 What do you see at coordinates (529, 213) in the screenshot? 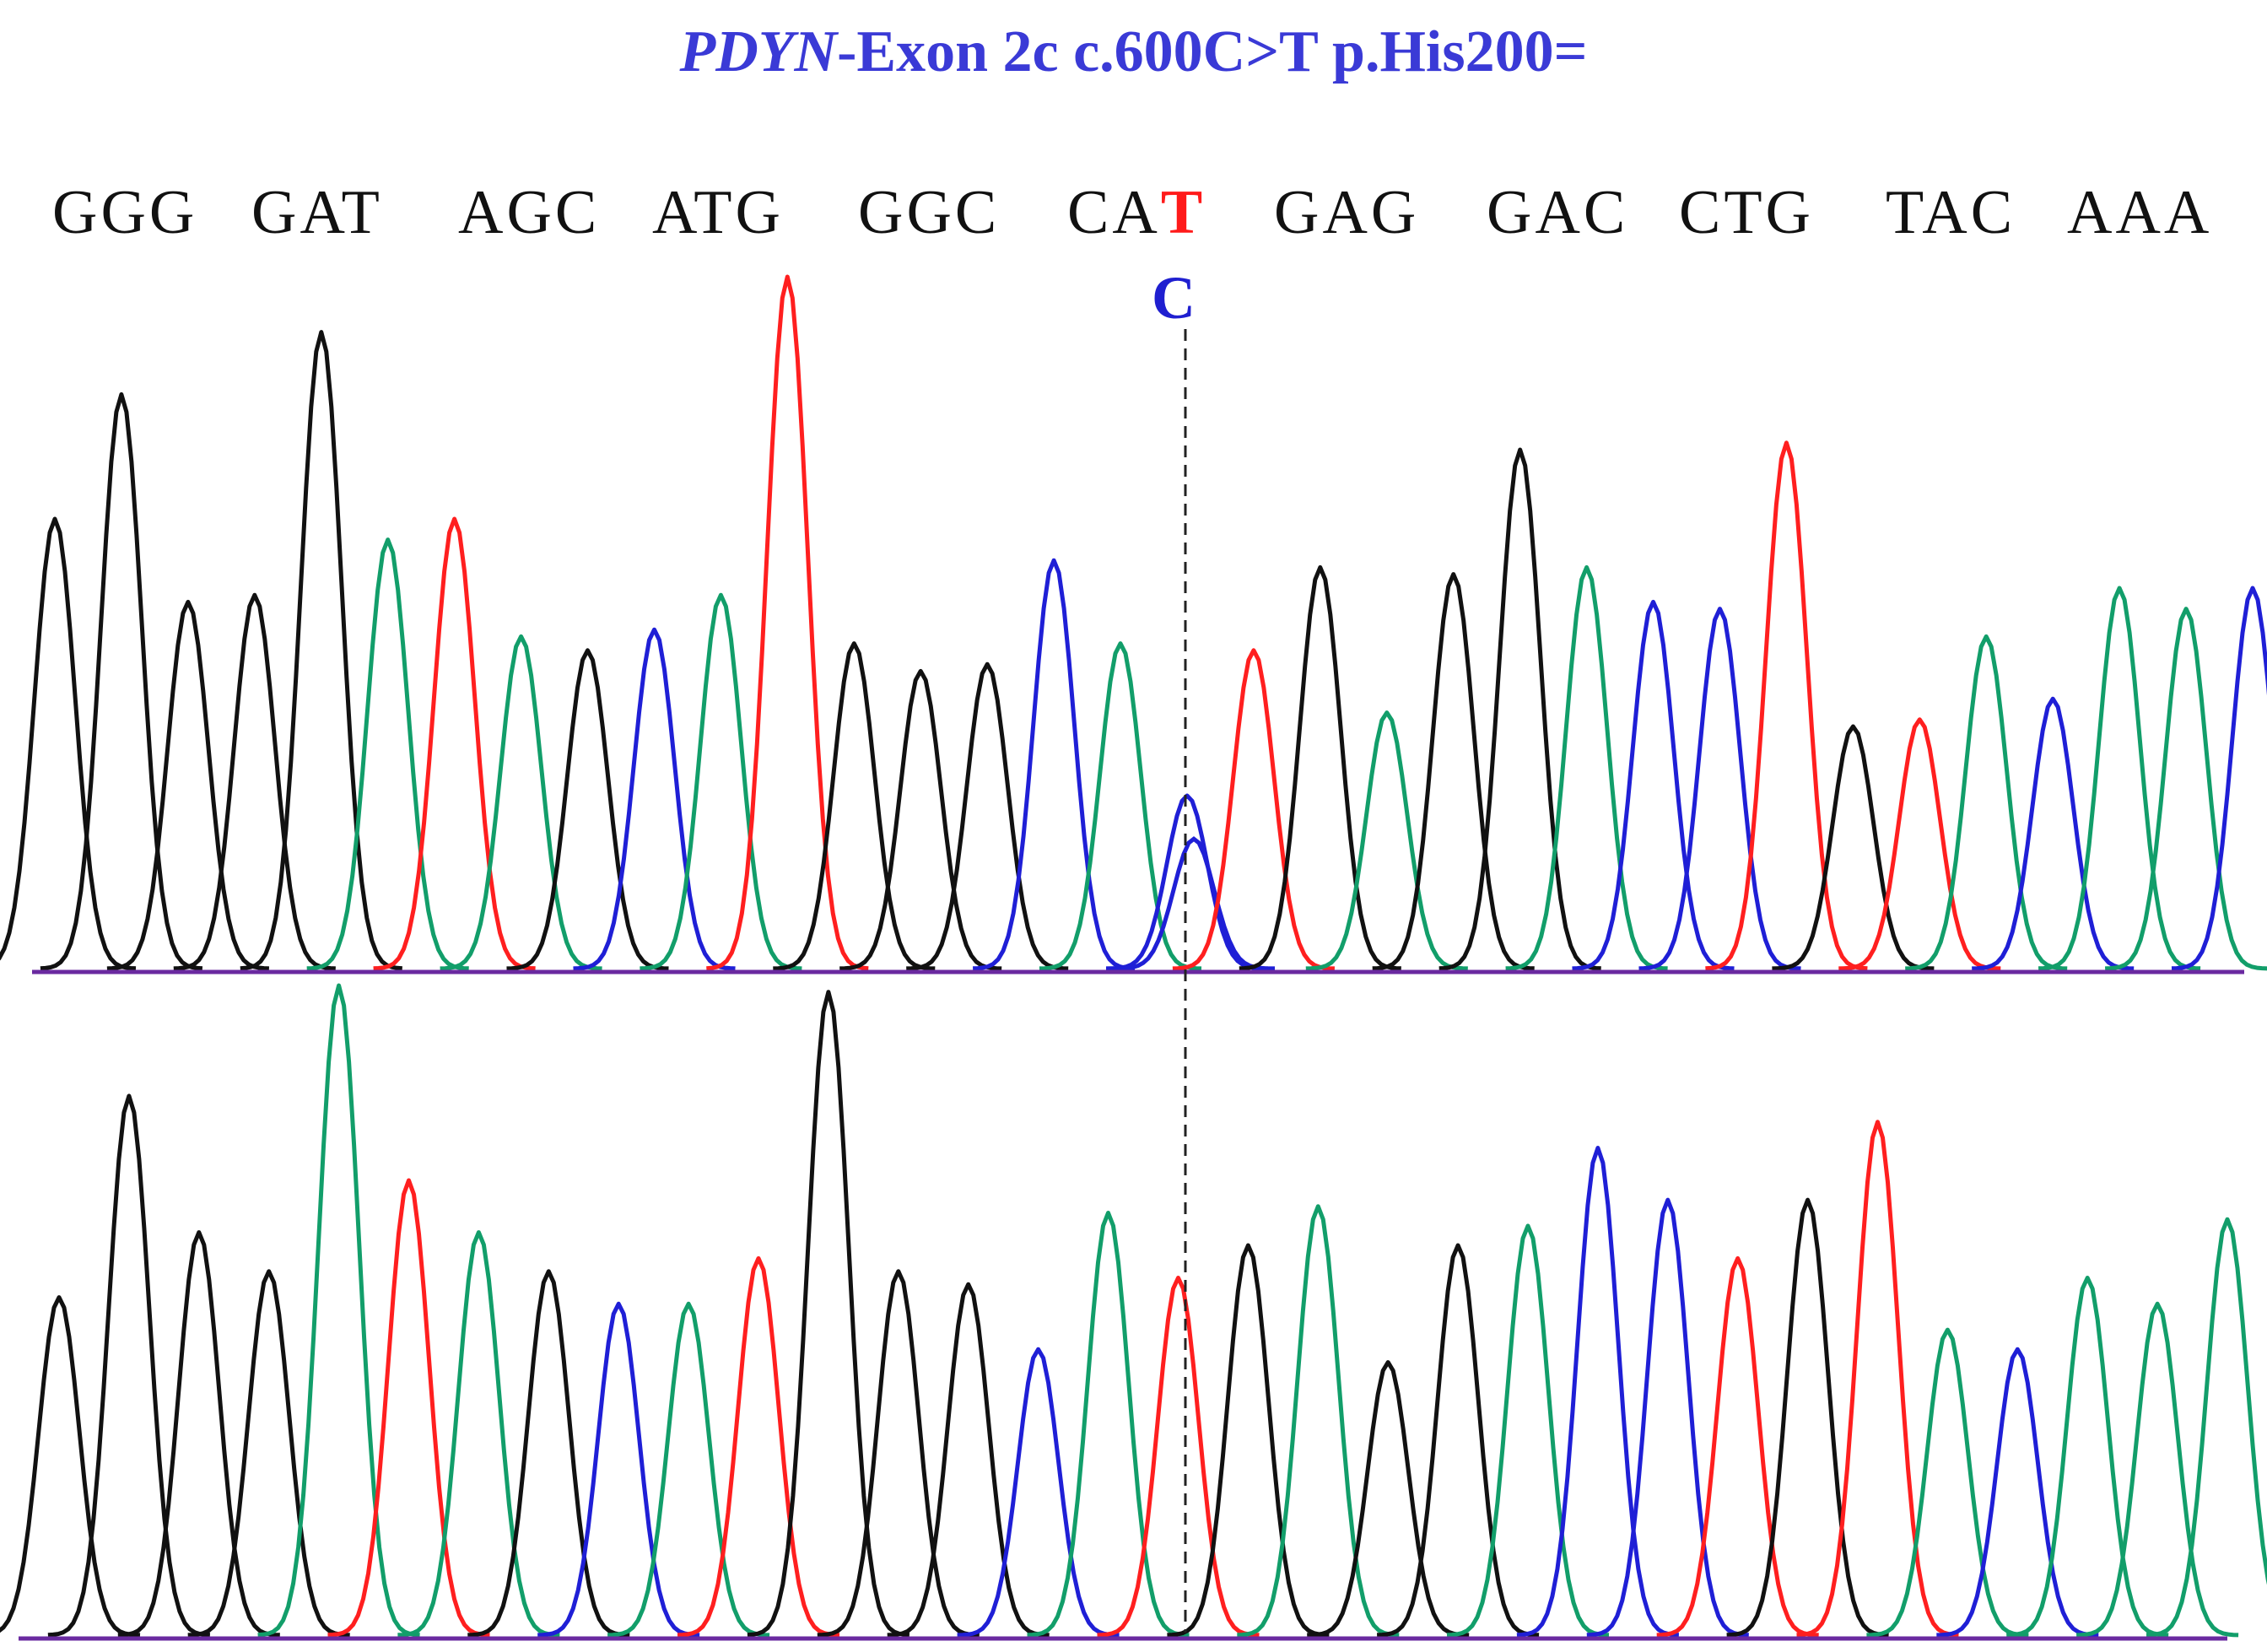
I see `codon-label: AGC` at bounding box center [529, 213].